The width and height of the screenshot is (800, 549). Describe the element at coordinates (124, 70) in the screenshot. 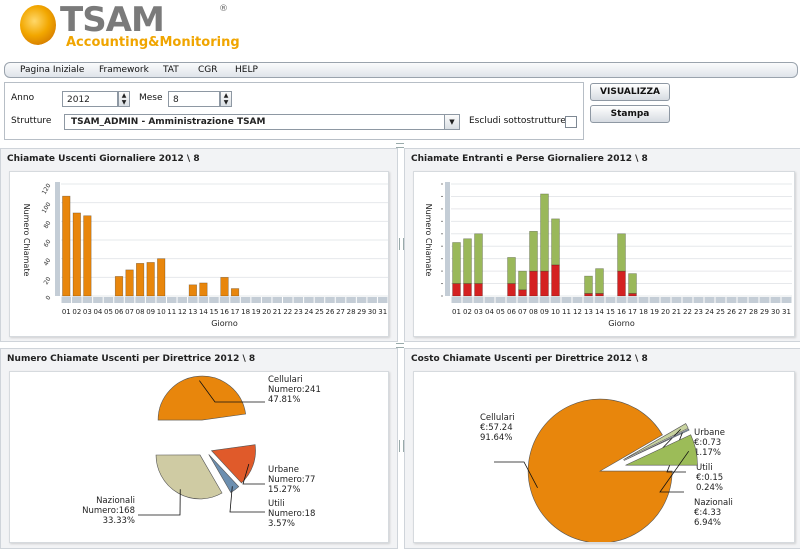

I see `menu-item-framework: Framework` at that location.